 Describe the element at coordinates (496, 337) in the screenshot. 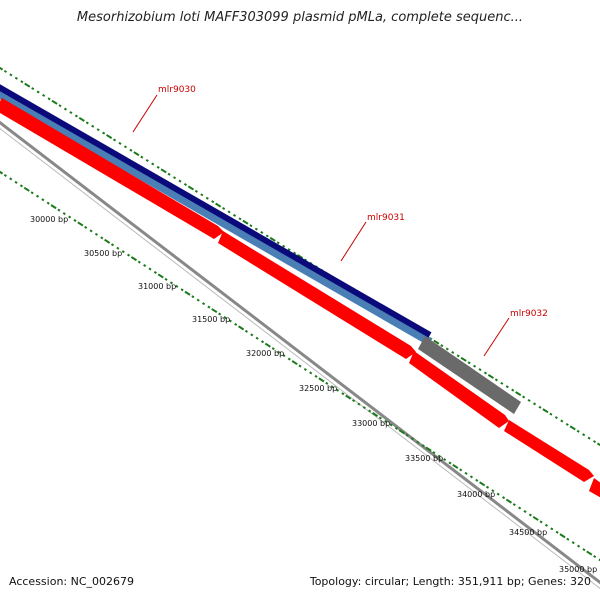

I see `callout-mlr9032` at that location.